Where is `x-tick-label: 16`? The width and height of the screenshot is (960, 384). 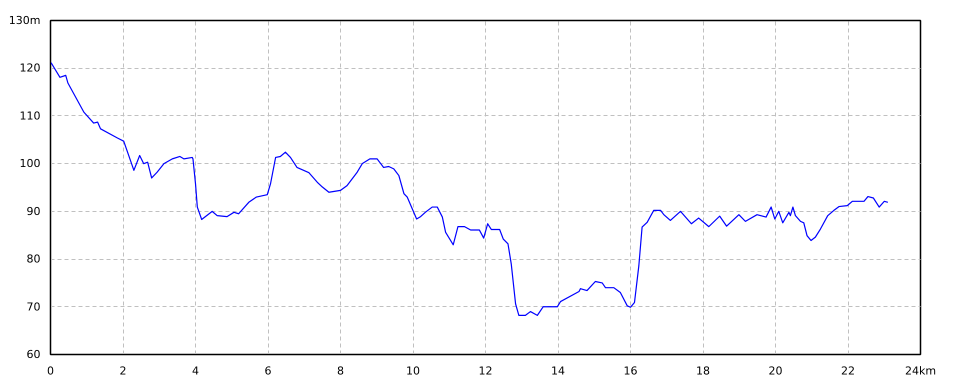
x-tick-label: 16 is located at coordinates (631, 371).